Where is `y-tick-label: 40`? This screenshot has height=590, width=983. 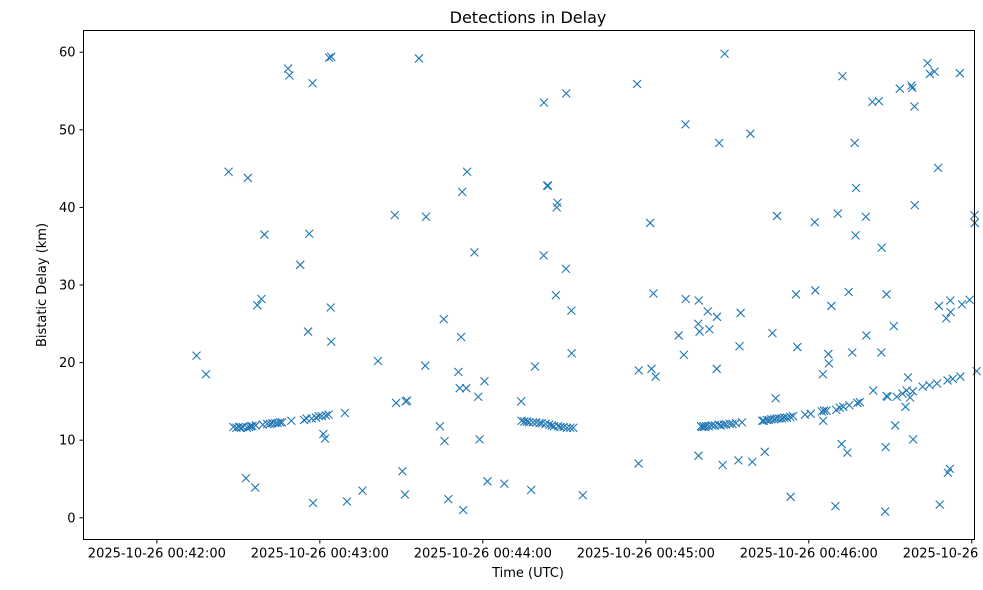
y-tick-label: 40 is located at coordinates (67, 208).